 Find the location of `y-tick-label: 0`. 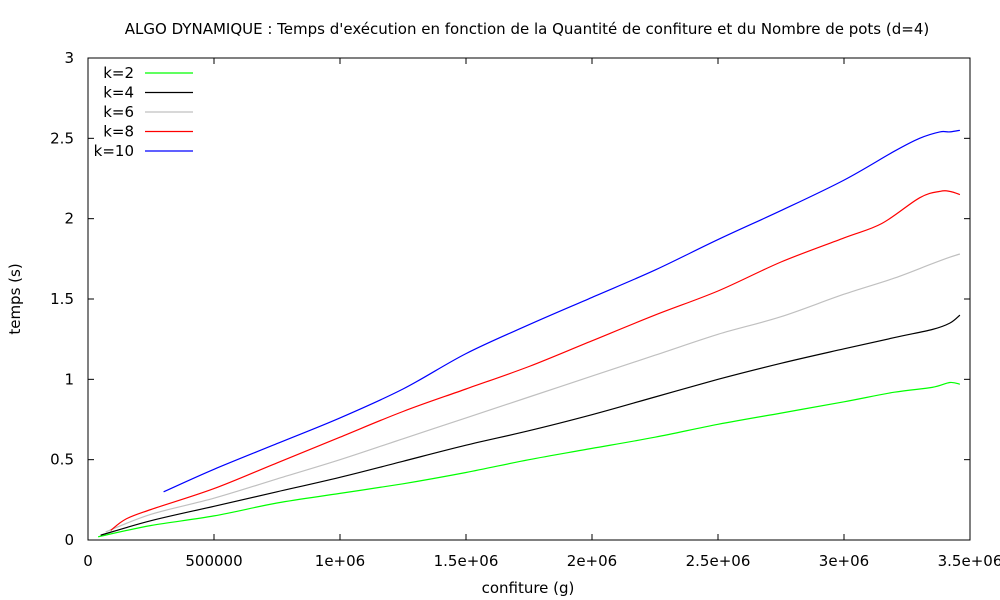

y-tick-label: 0 is located at coordinates (69, 540).